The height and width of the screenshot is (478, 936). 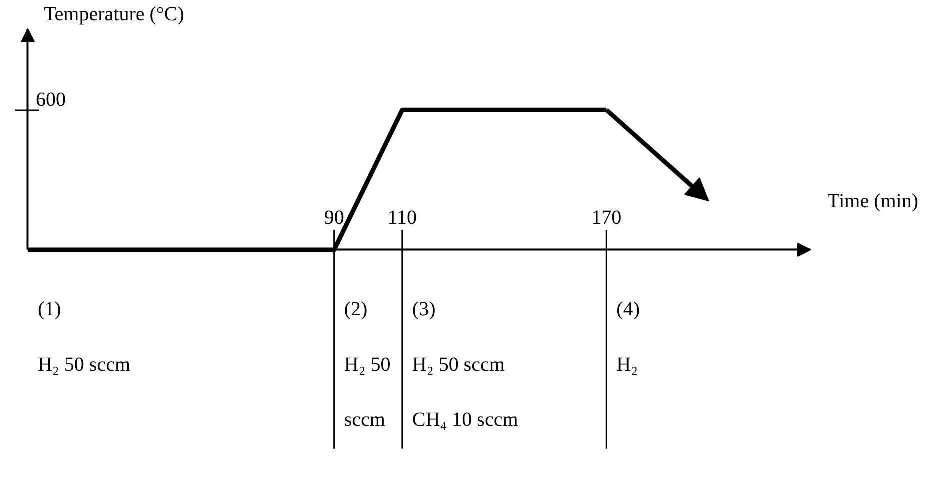 I want to click on x-tick-label: 110, so click(x=403, y=217).